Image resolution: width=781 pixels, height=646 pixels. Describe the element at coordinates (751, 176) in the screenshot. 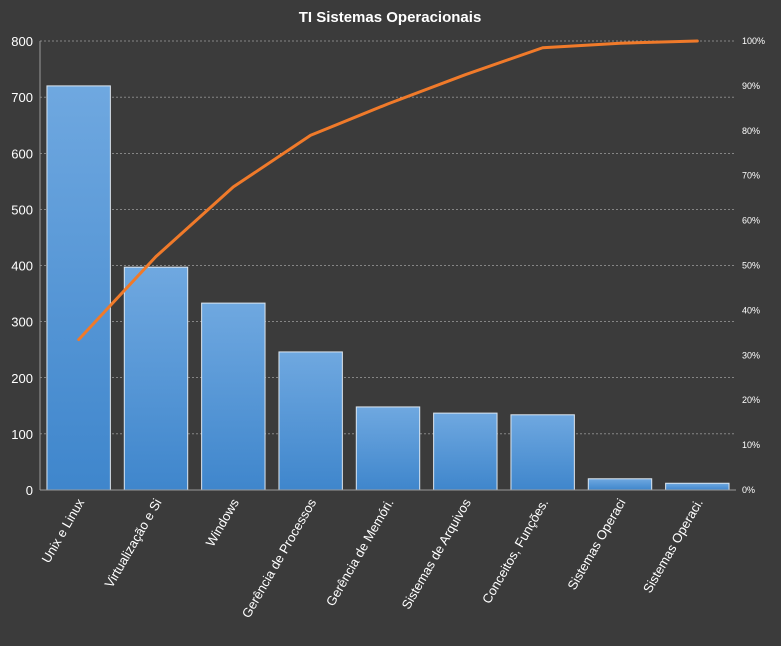

I see `y2-tick-label: 70%` at that location.